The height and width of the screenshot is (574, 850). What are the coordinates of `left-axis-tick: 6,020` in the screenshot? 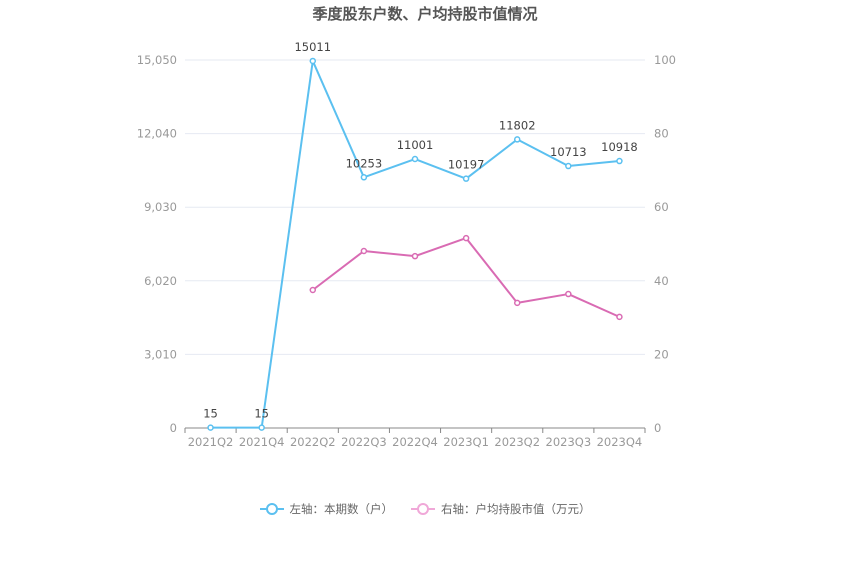 It's located at (160, 281).